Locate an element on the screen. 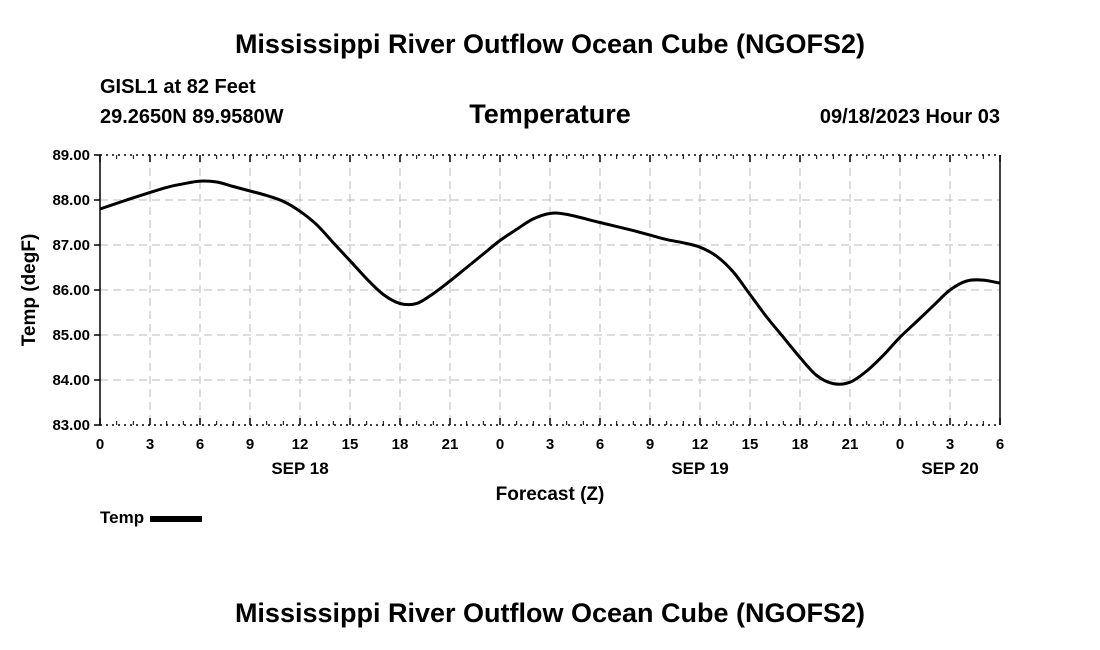  date-label: SEP 18 is located at coordinates (299, 468).